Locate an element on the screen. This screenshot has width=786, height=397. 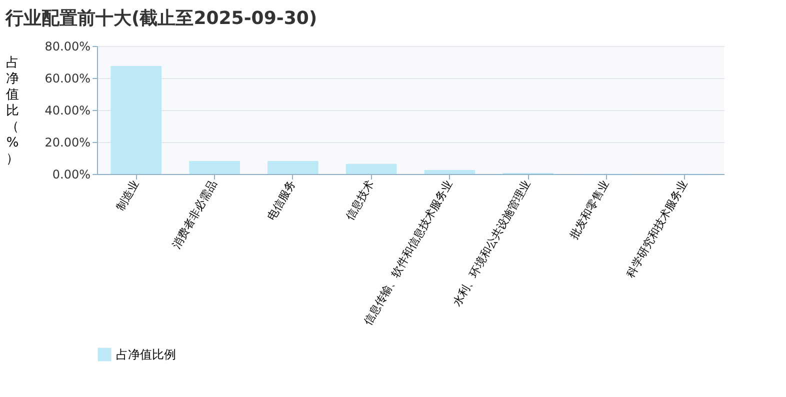
x-tick-label: 电信服务 is located at coordinates (281, 200).